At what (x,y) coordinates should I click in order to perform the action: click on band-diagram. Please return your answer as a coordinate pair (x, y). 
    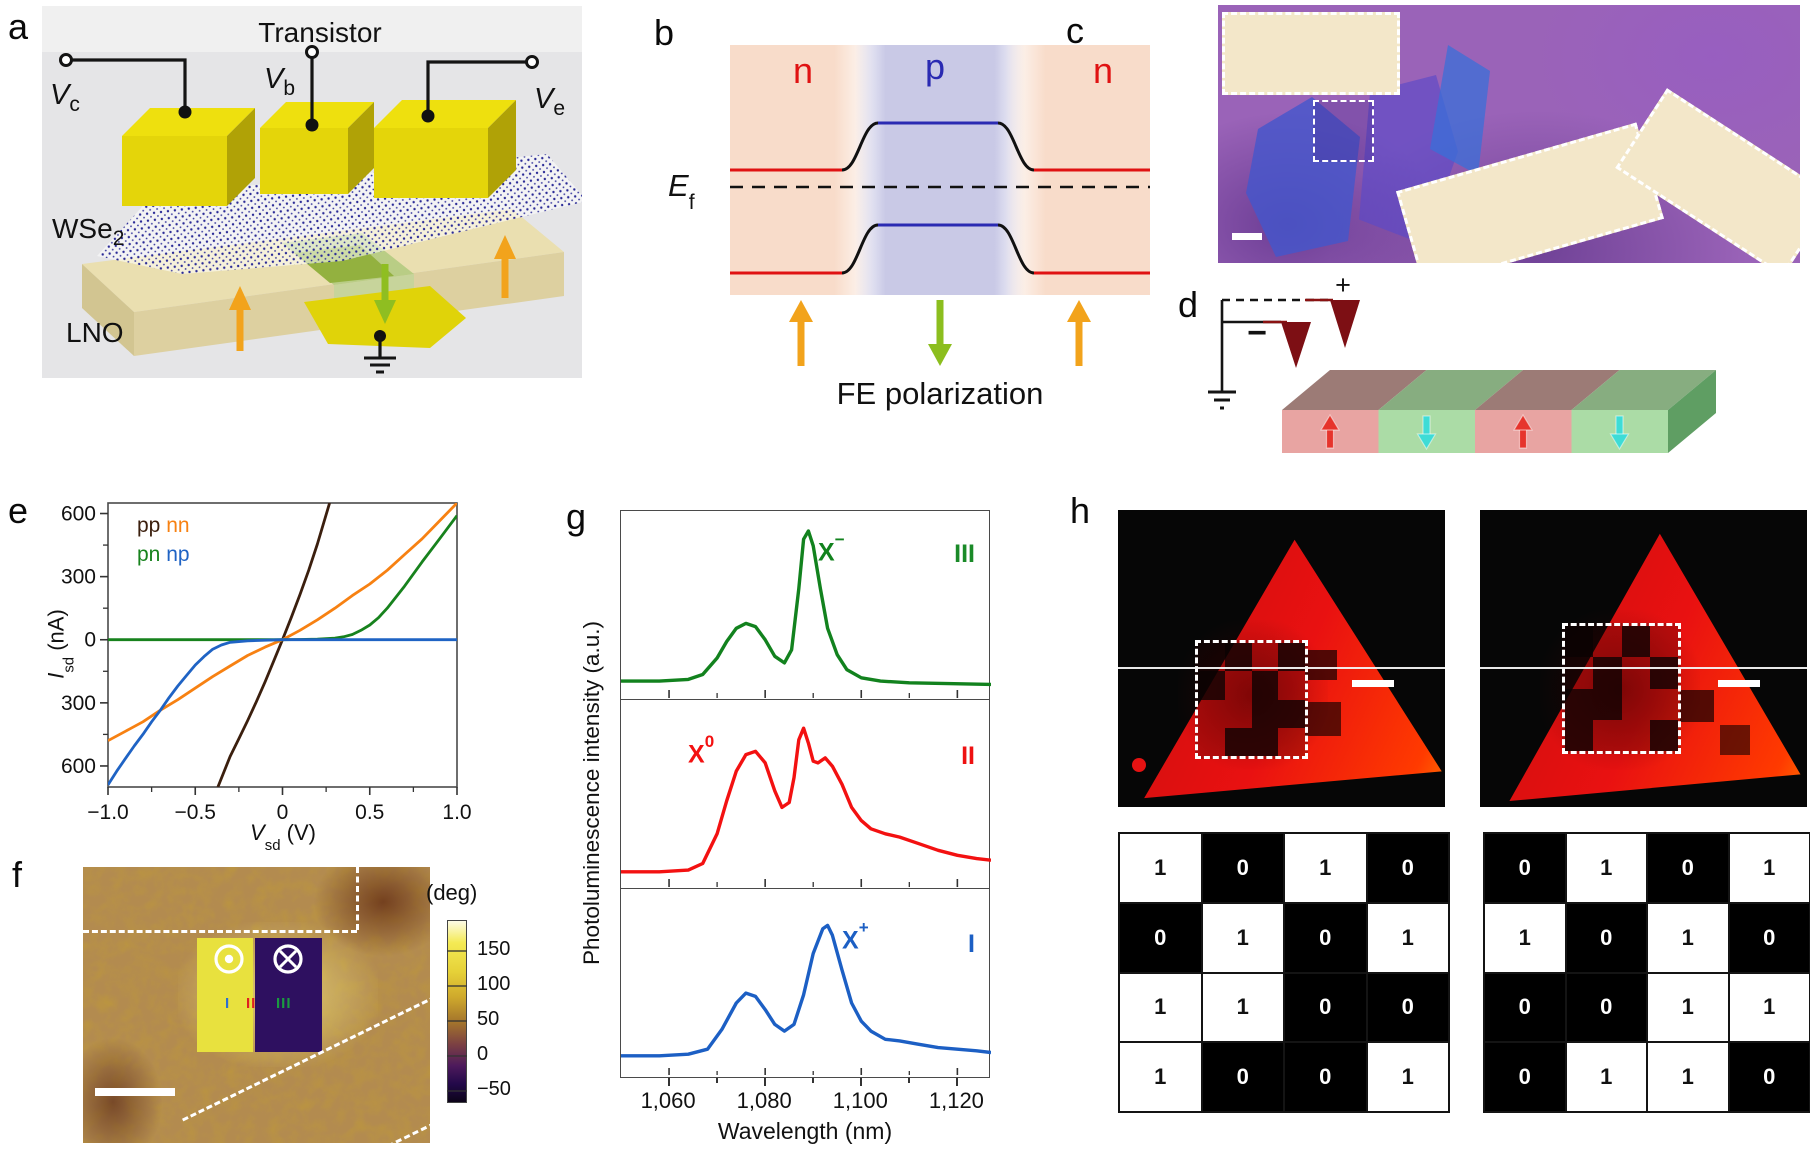
    Looking at the image, I should click on (940, 198).